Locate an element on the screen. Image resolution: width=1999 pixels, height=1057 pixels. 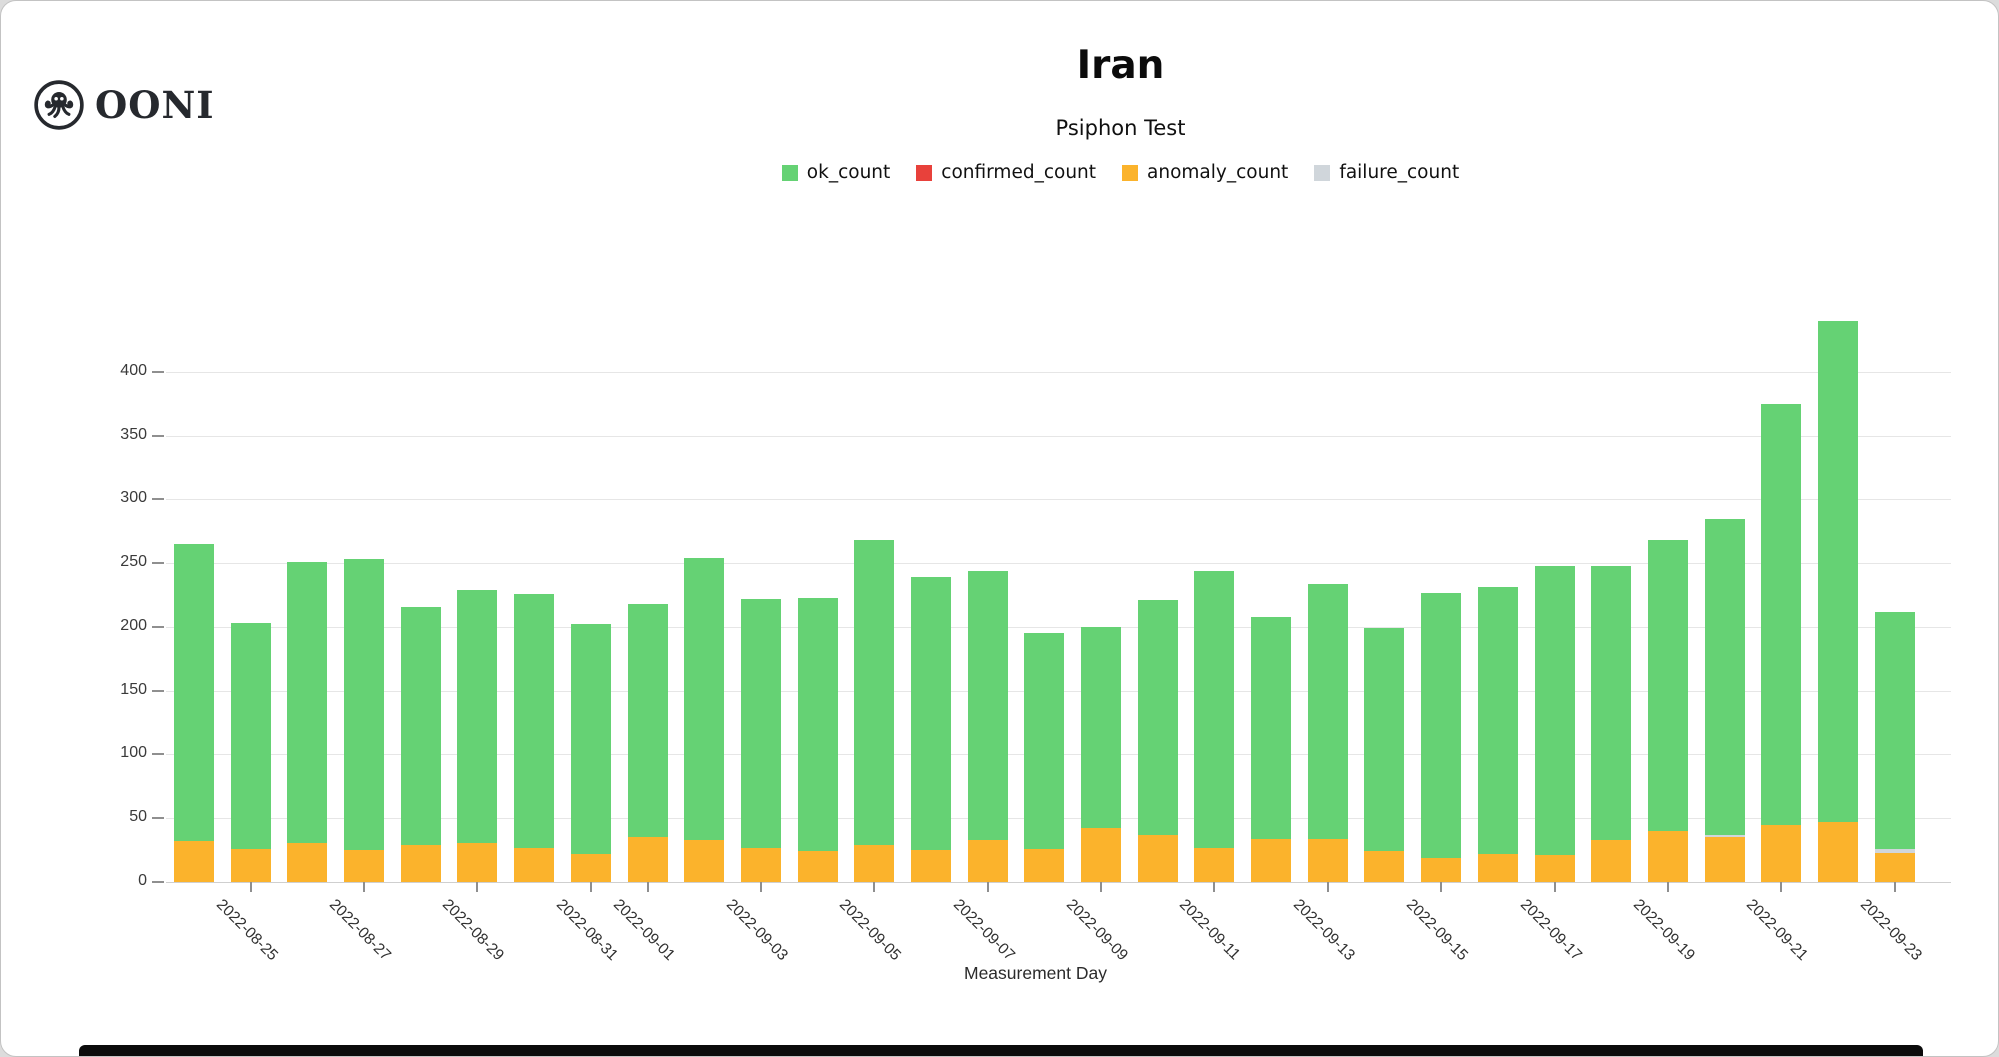
y-tick-label-100: 100 is located at coordinates (133, 753).